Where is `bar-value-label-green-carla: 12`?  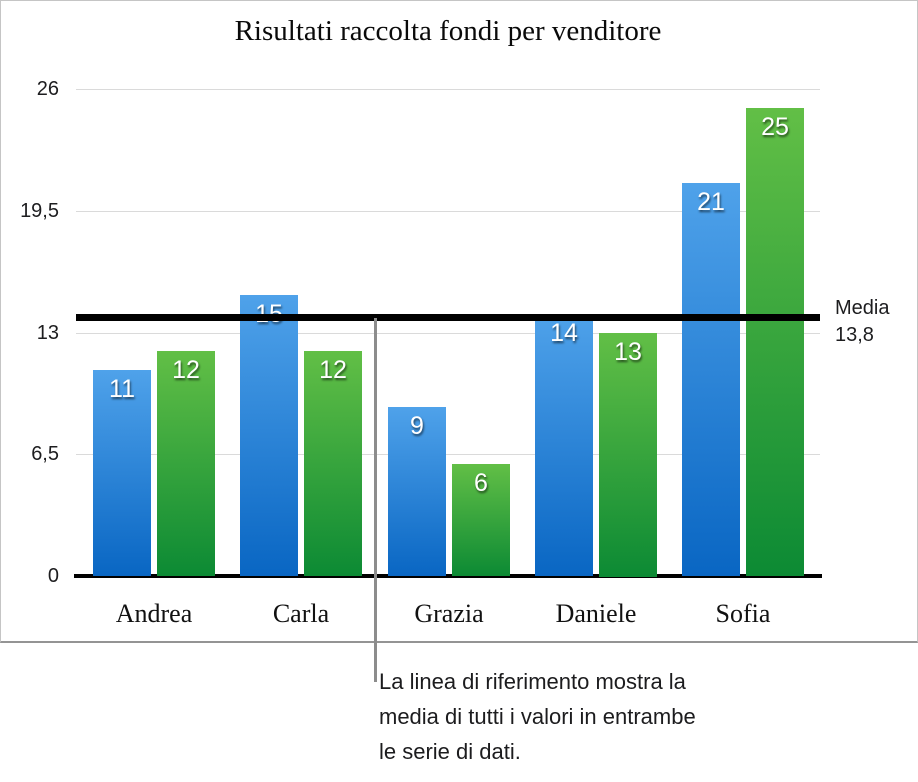 bar-value-label-green-carla: 12 is located at coordinates (333, 370).